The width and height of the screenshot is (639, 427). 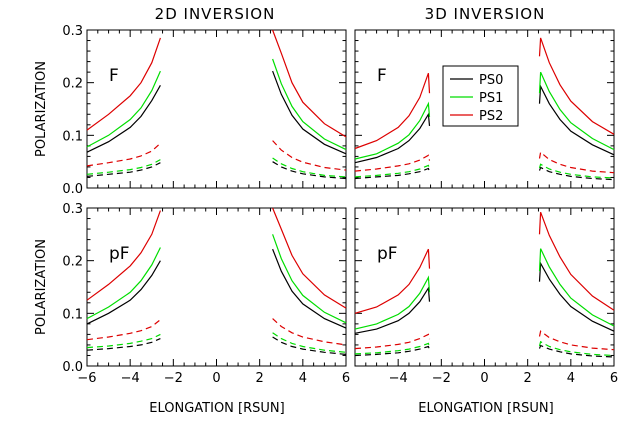 I want to click on x-axis-label-left: ELONGATION [RSUN], so click(x=216, y=408).